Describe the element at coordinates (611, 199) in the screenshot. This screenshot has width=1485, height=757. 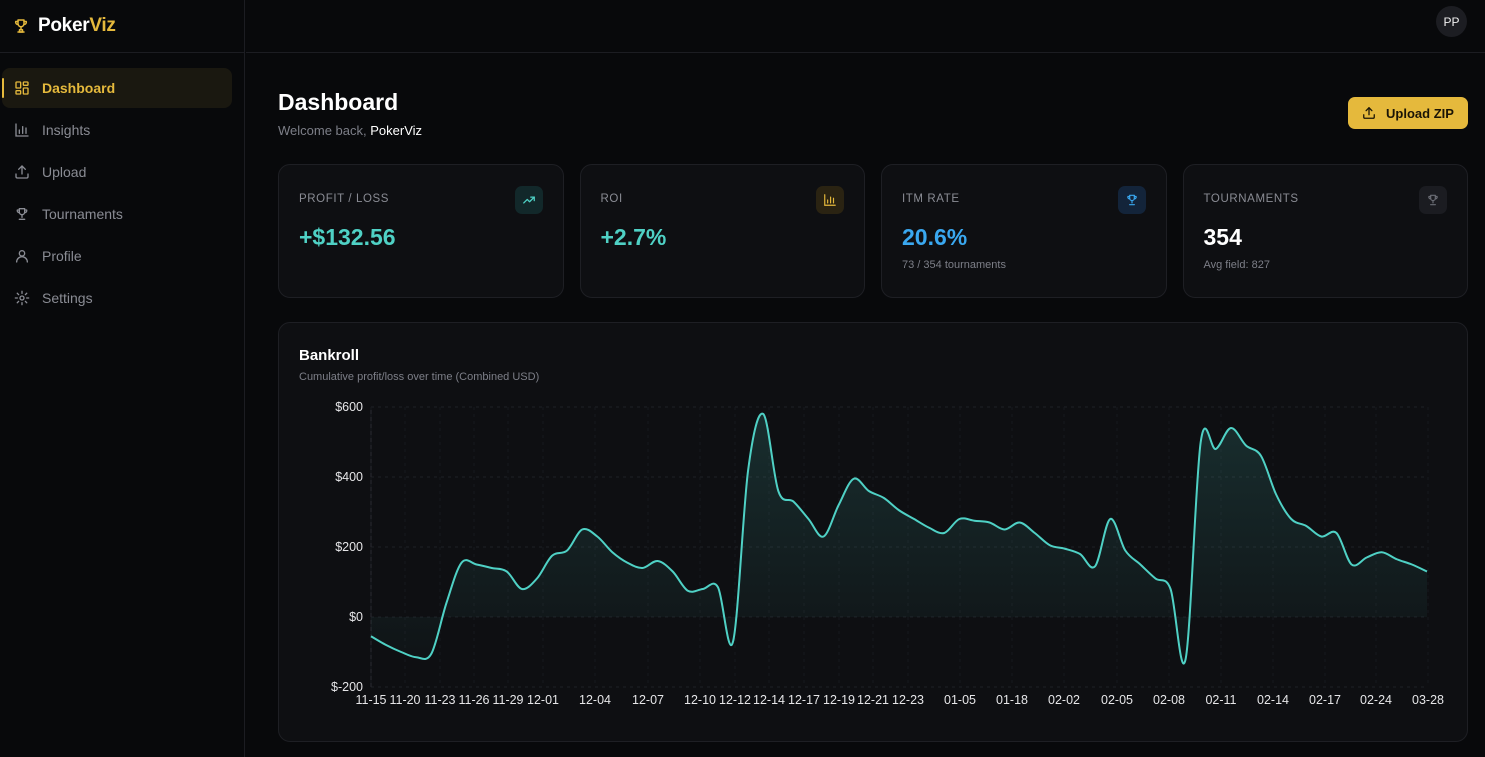
I see `stat-label: ROI` at that location.